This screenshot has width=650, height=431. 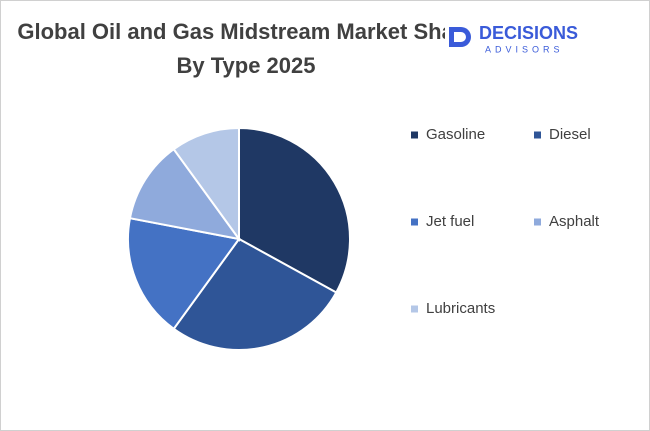 I want to click on logo-icon-inner, so click(x=460, y=37).